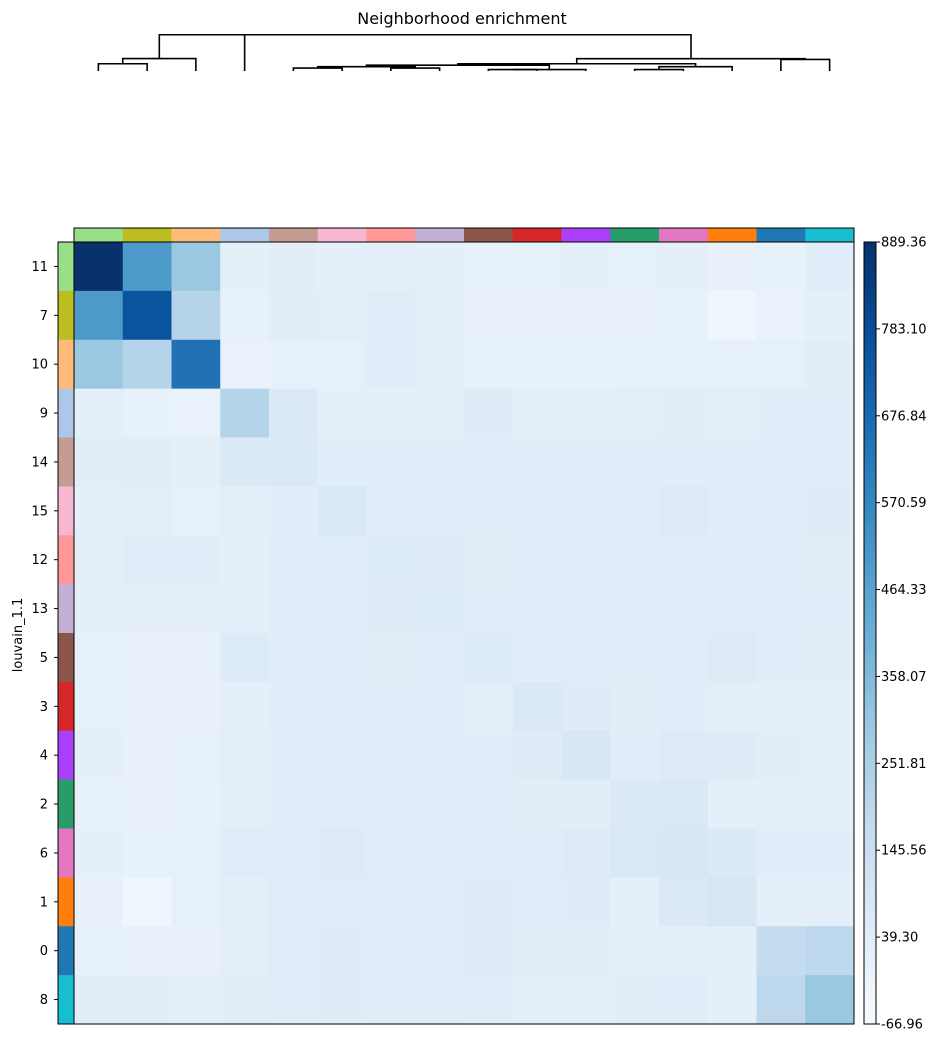  Describe the element at coordinates (44, 902) in the screenshot. I see `row-tick-label: 1` at that location.